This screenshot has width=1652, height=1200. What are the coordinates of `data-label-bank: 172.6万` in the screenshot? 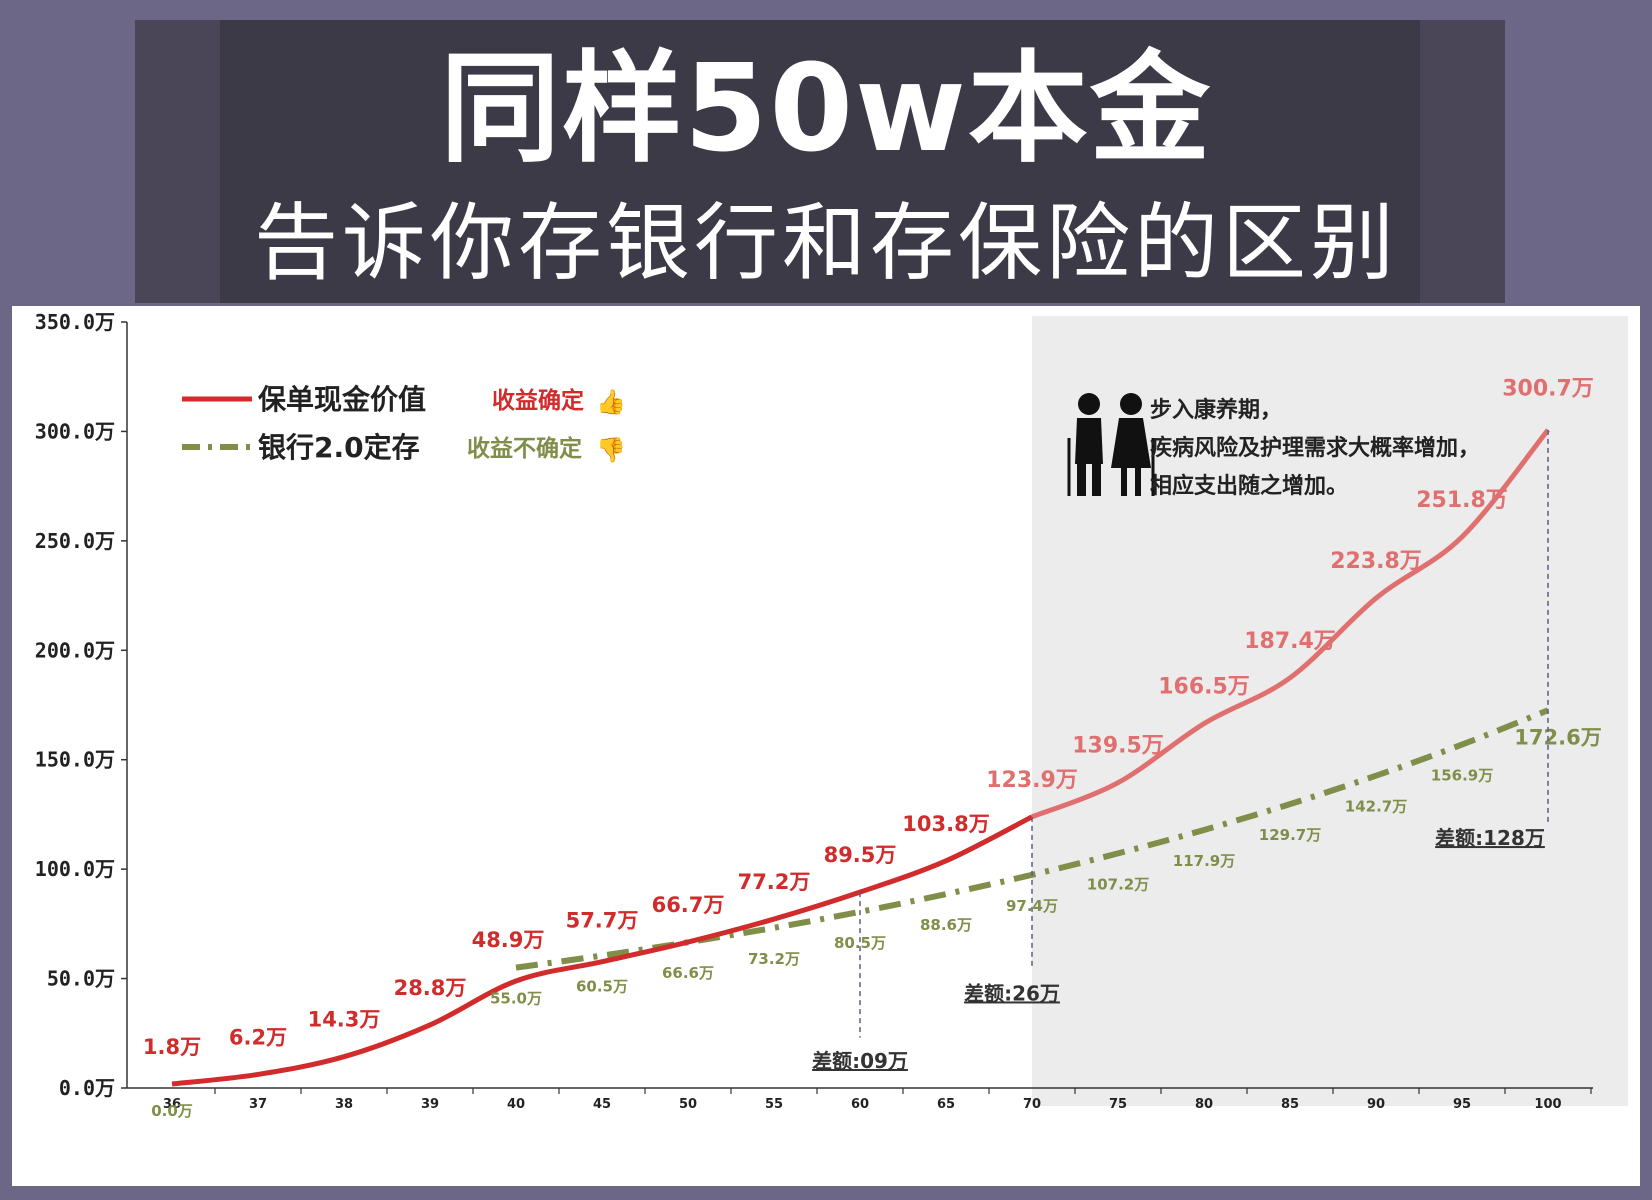 It's located at (1557, 737).